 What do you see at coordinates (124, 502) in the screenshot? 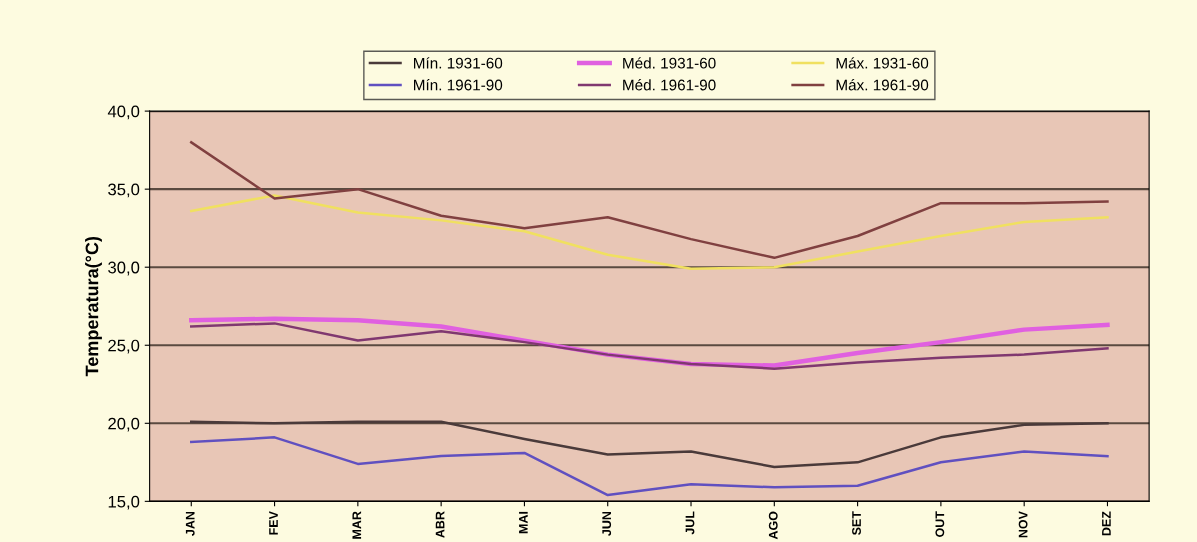
I see `y-tick-label: 15,0` at bounding box center [124, 502].